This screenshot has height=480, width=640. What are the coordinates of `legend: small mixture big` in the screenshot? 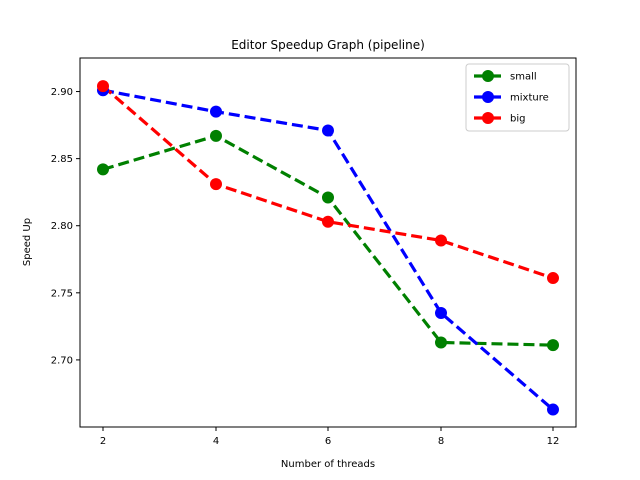 It's located at (517, 97).